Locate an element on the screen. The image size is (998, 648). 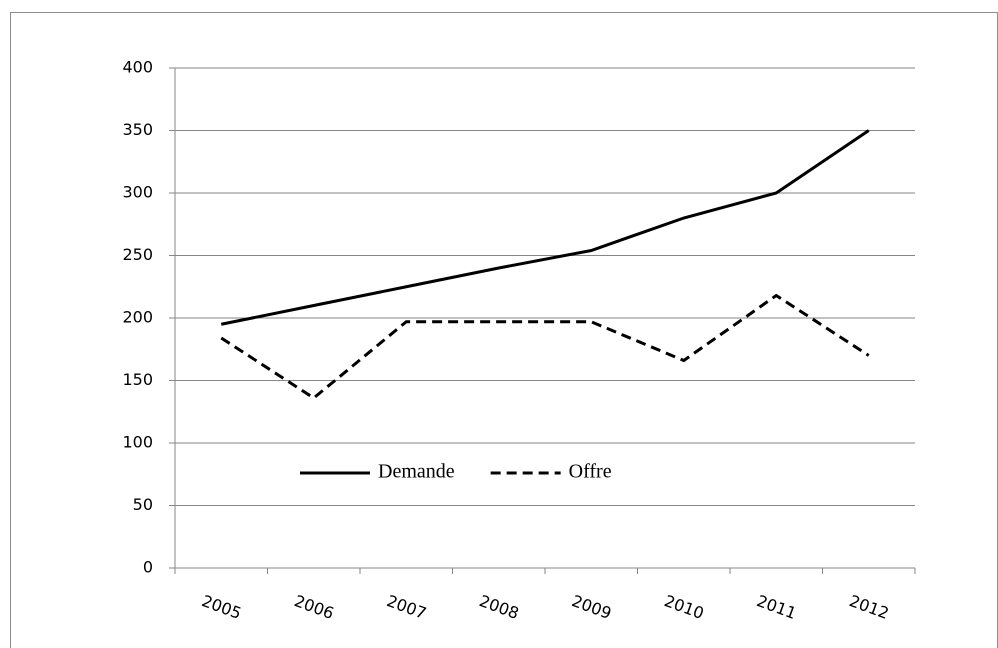
legend-label: Offre is located at coordinates (590, 472).